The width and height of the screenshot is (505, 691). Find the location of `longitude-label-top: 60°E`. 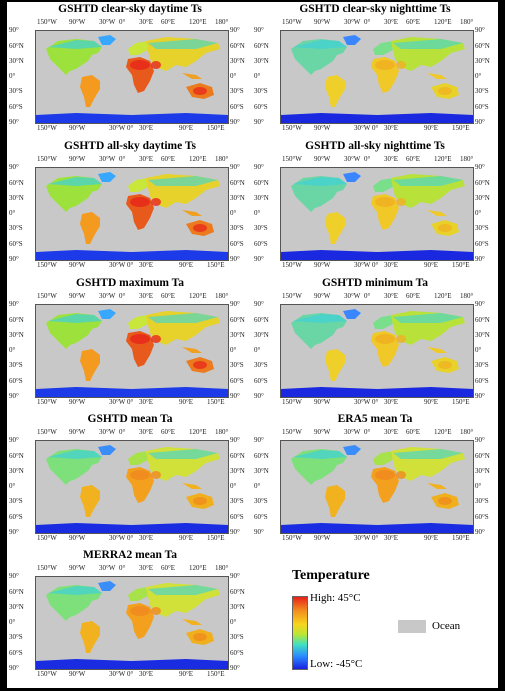

longitude-label-top: 60°E is located at coordinates (413, 22).